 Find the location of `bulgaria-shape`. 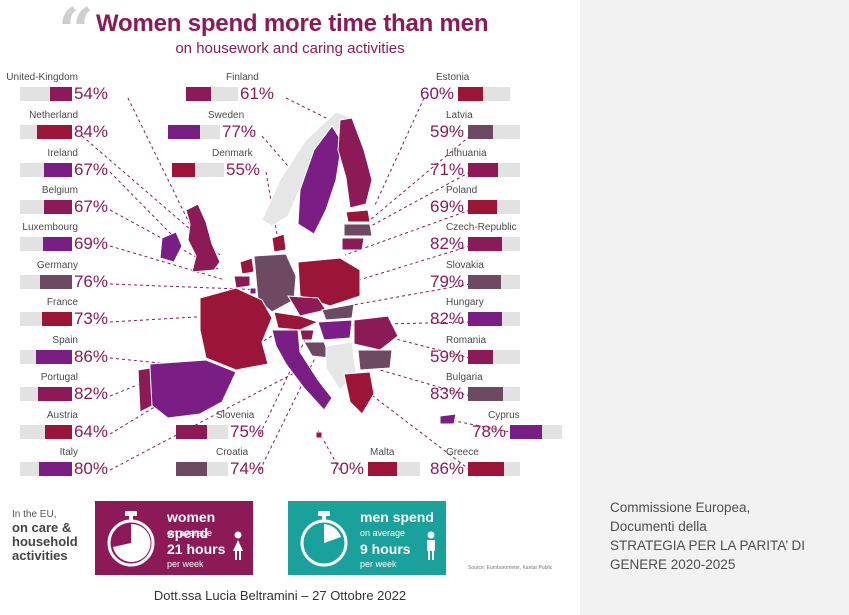

bulgaria-shape is located at coordinates (375, 360).